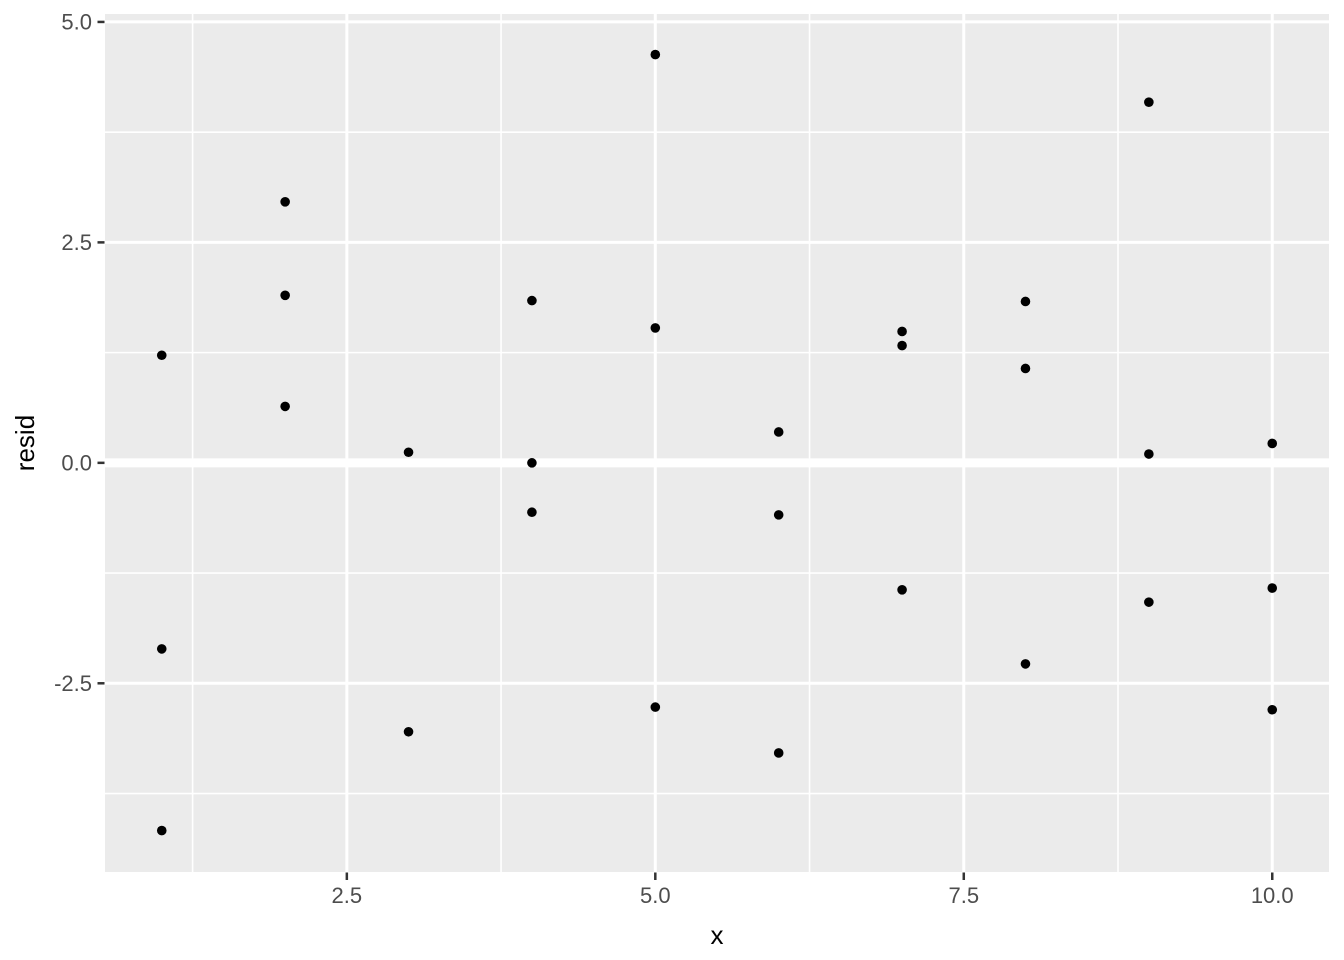 The image size is (1344, 960). Describe the element at coordinates (717, 935) in the screenshot. I see `x-axis-title: x` at that location.